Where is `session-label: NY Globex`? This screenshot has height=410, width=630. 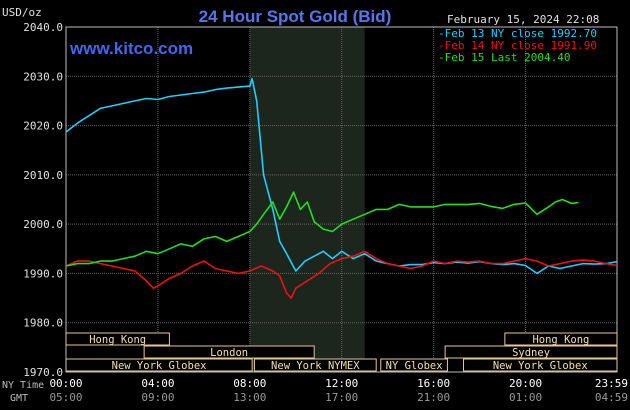
session-label: NY Globex is located at coordinates (414, 366).